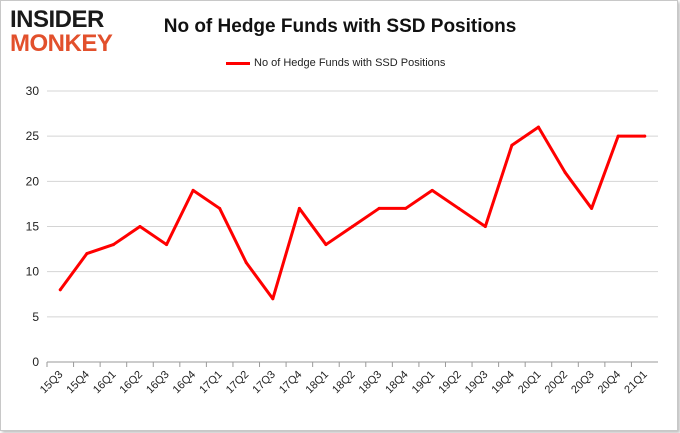 This screenshot has width=680, height=433. Describe the element at coordinates (33, 91) in the screenshot. I see `y-tick-label: 30` at that location.